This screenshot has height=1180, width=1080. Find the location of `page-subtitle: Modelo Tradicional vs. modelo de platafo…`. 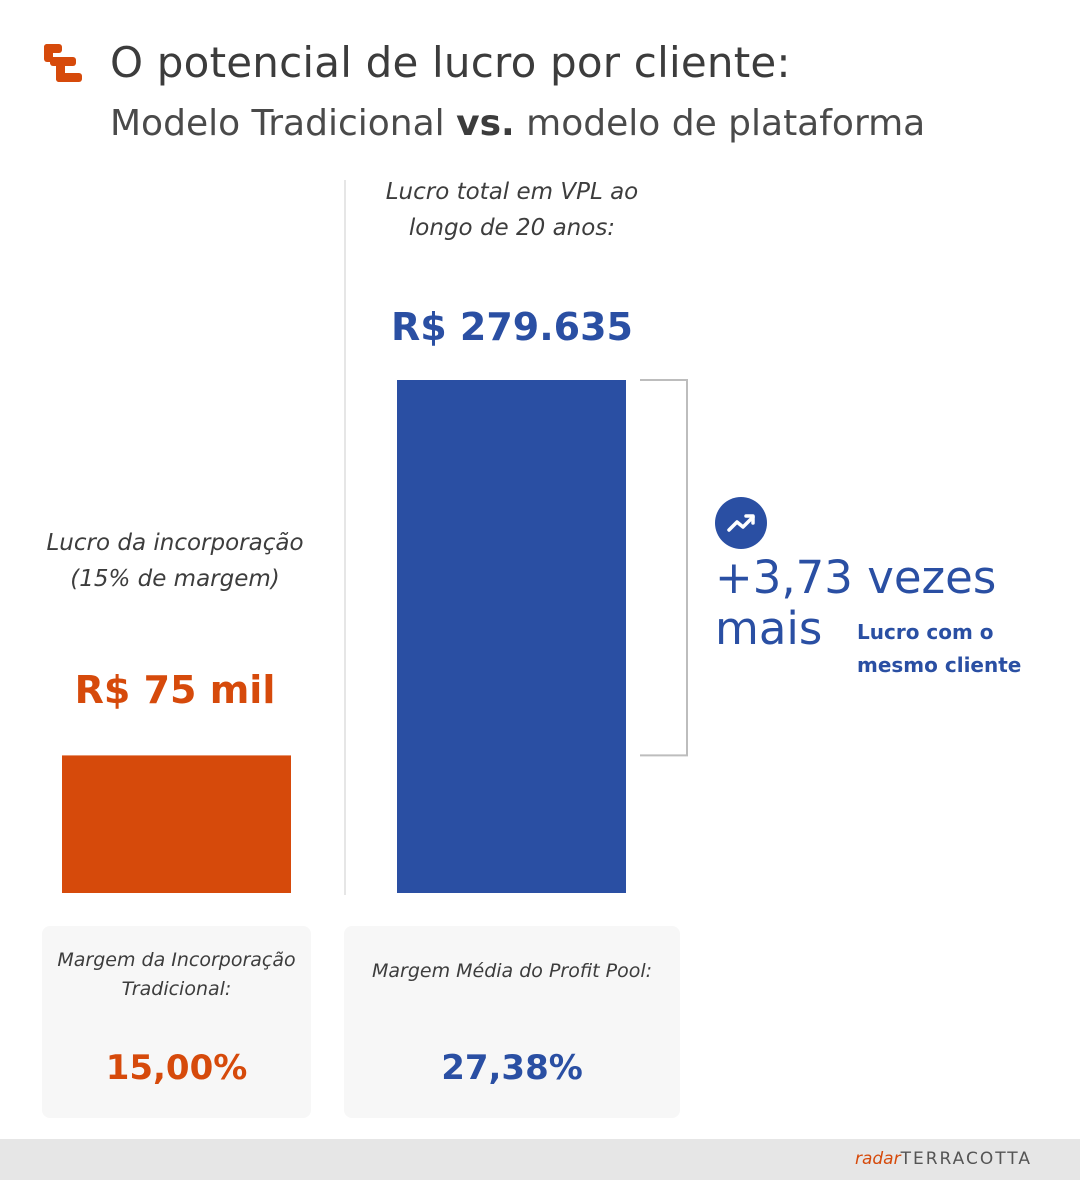

page-subtitle: Modelo Tradicional vs. modelo de platafo… is located at coordinates (517, 123).